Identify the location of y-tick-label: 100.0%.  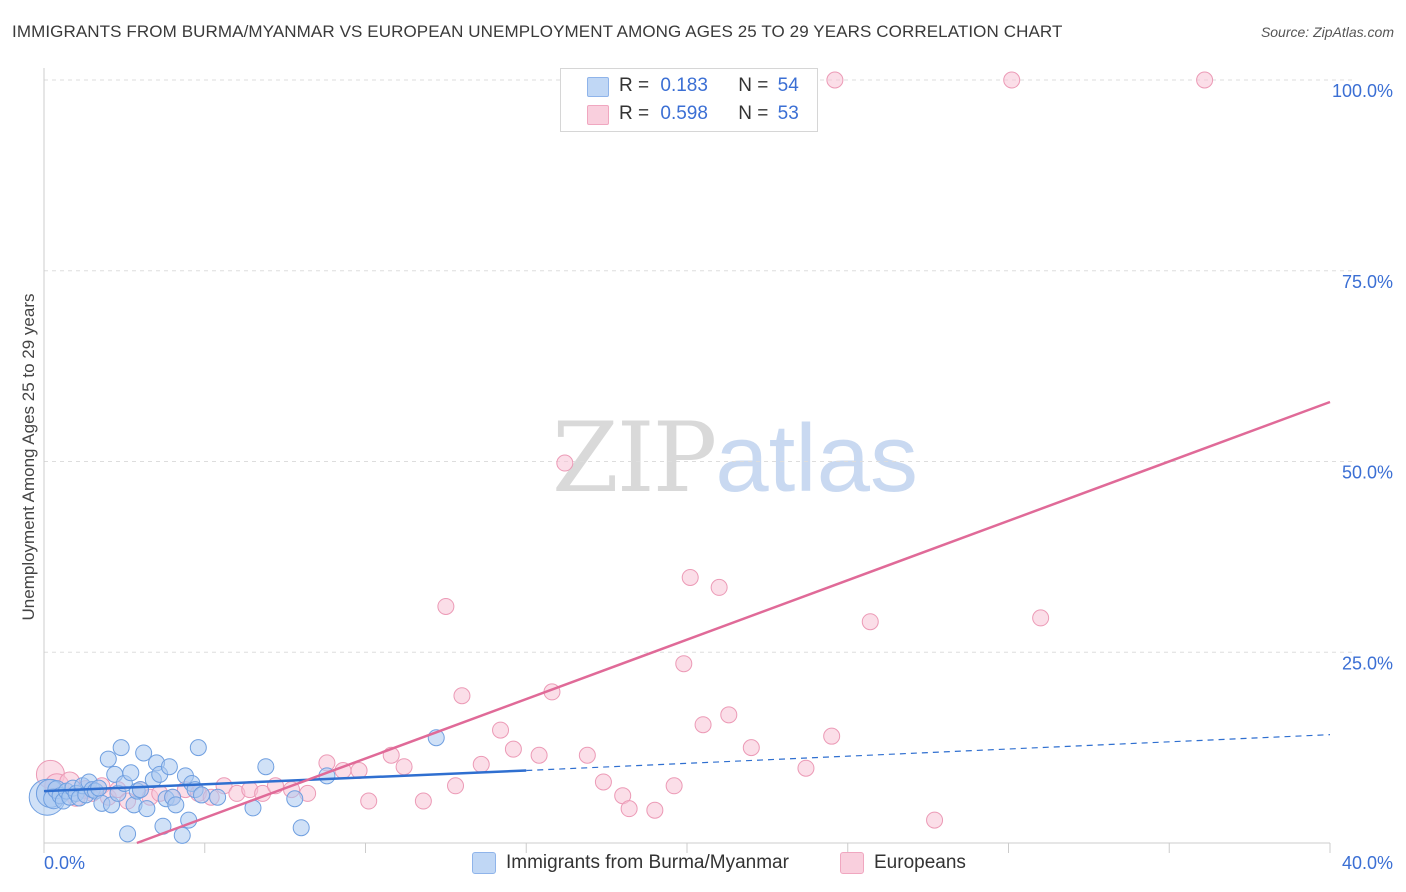
(1362, 91).